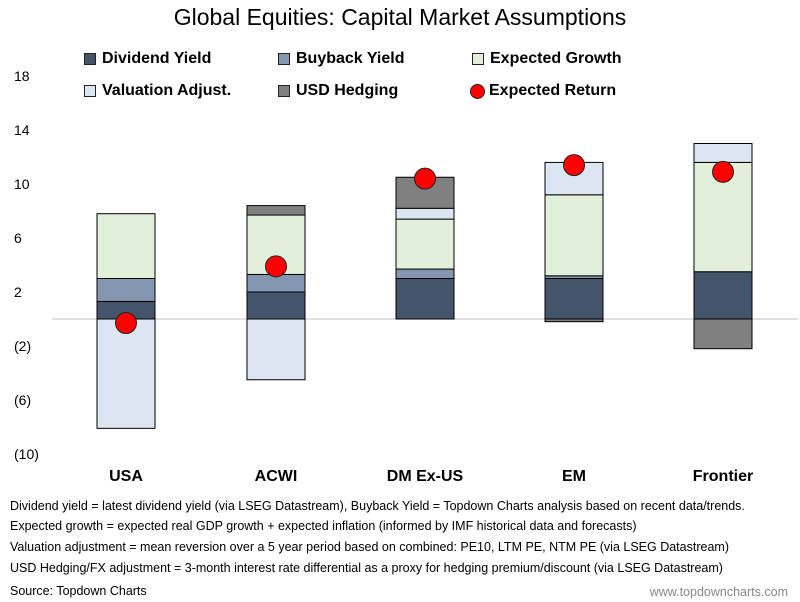  I want to click on y-tick-label: 18, so click(22, 76).